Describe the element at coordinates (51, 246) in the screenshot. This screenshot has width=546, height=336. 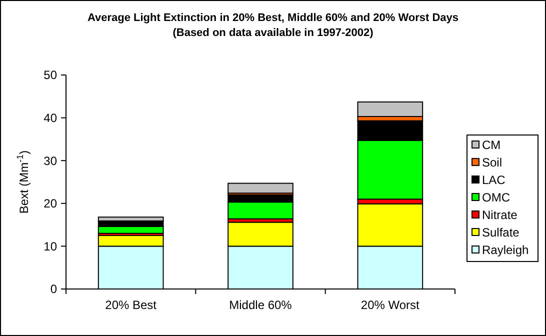
I see `y-tick-label: 10` at that location.